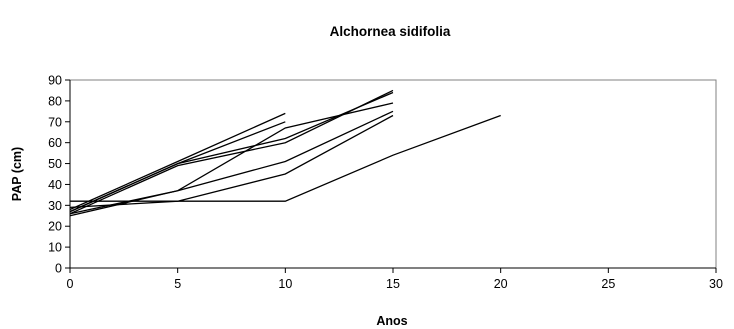 The width and height of the screenshot is (734, 329). Describe the element at coordinates (55, 227) in the screenshot. I see `y-tick-label: 20` at that location.